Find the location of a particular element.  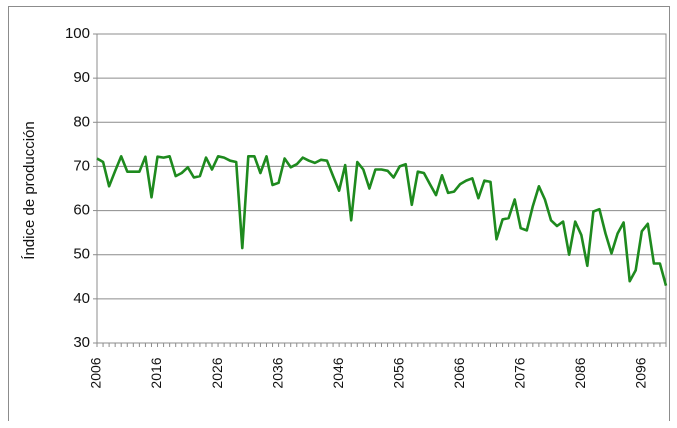

x-tick-label: 2096 is located at coordinates (640, 372).